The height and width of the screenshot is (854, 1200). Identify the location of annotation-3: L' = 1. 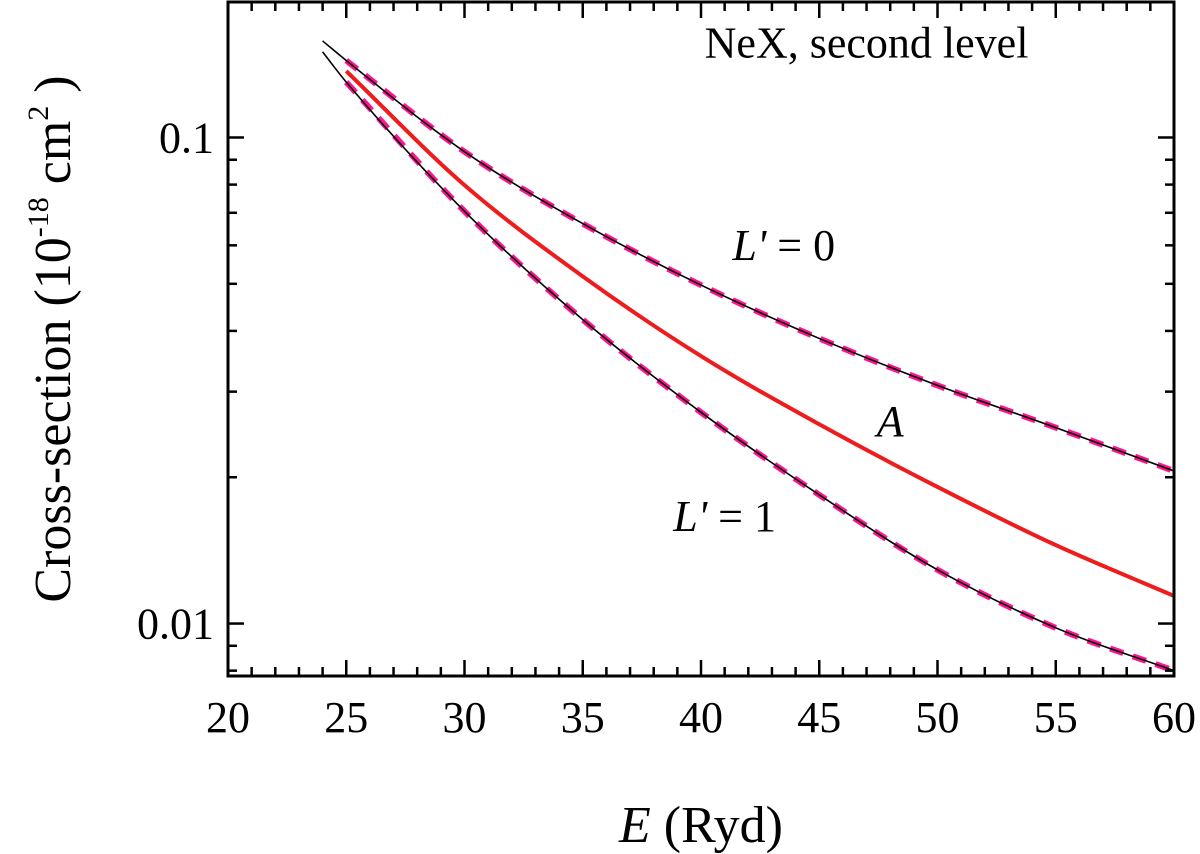
(724, 516).